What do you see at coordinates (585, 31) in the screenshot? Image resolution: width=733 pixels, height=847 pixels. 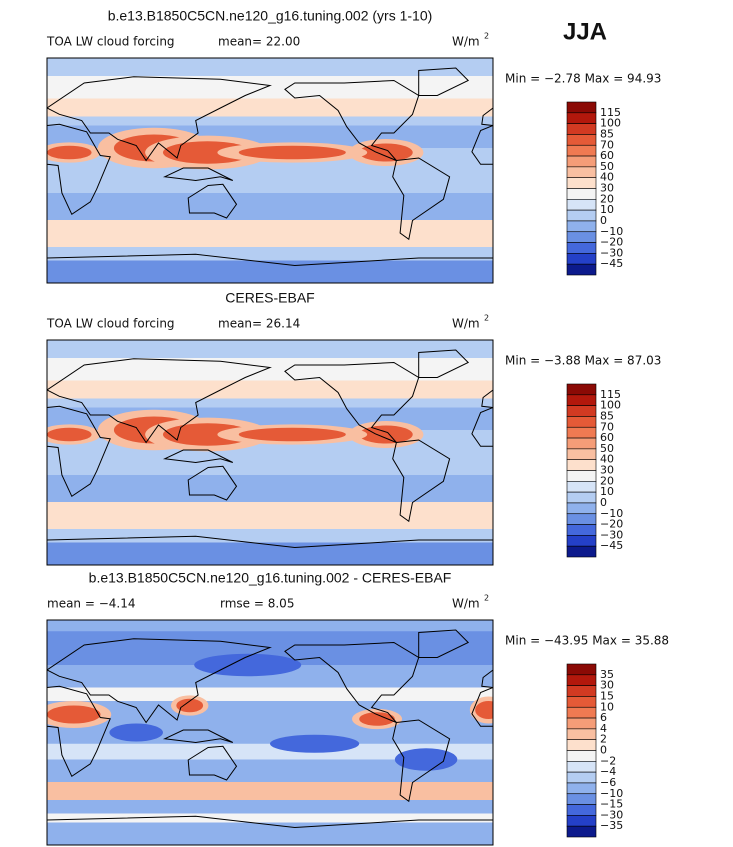 I see `season: JJA` at bounding box center [585, 31].